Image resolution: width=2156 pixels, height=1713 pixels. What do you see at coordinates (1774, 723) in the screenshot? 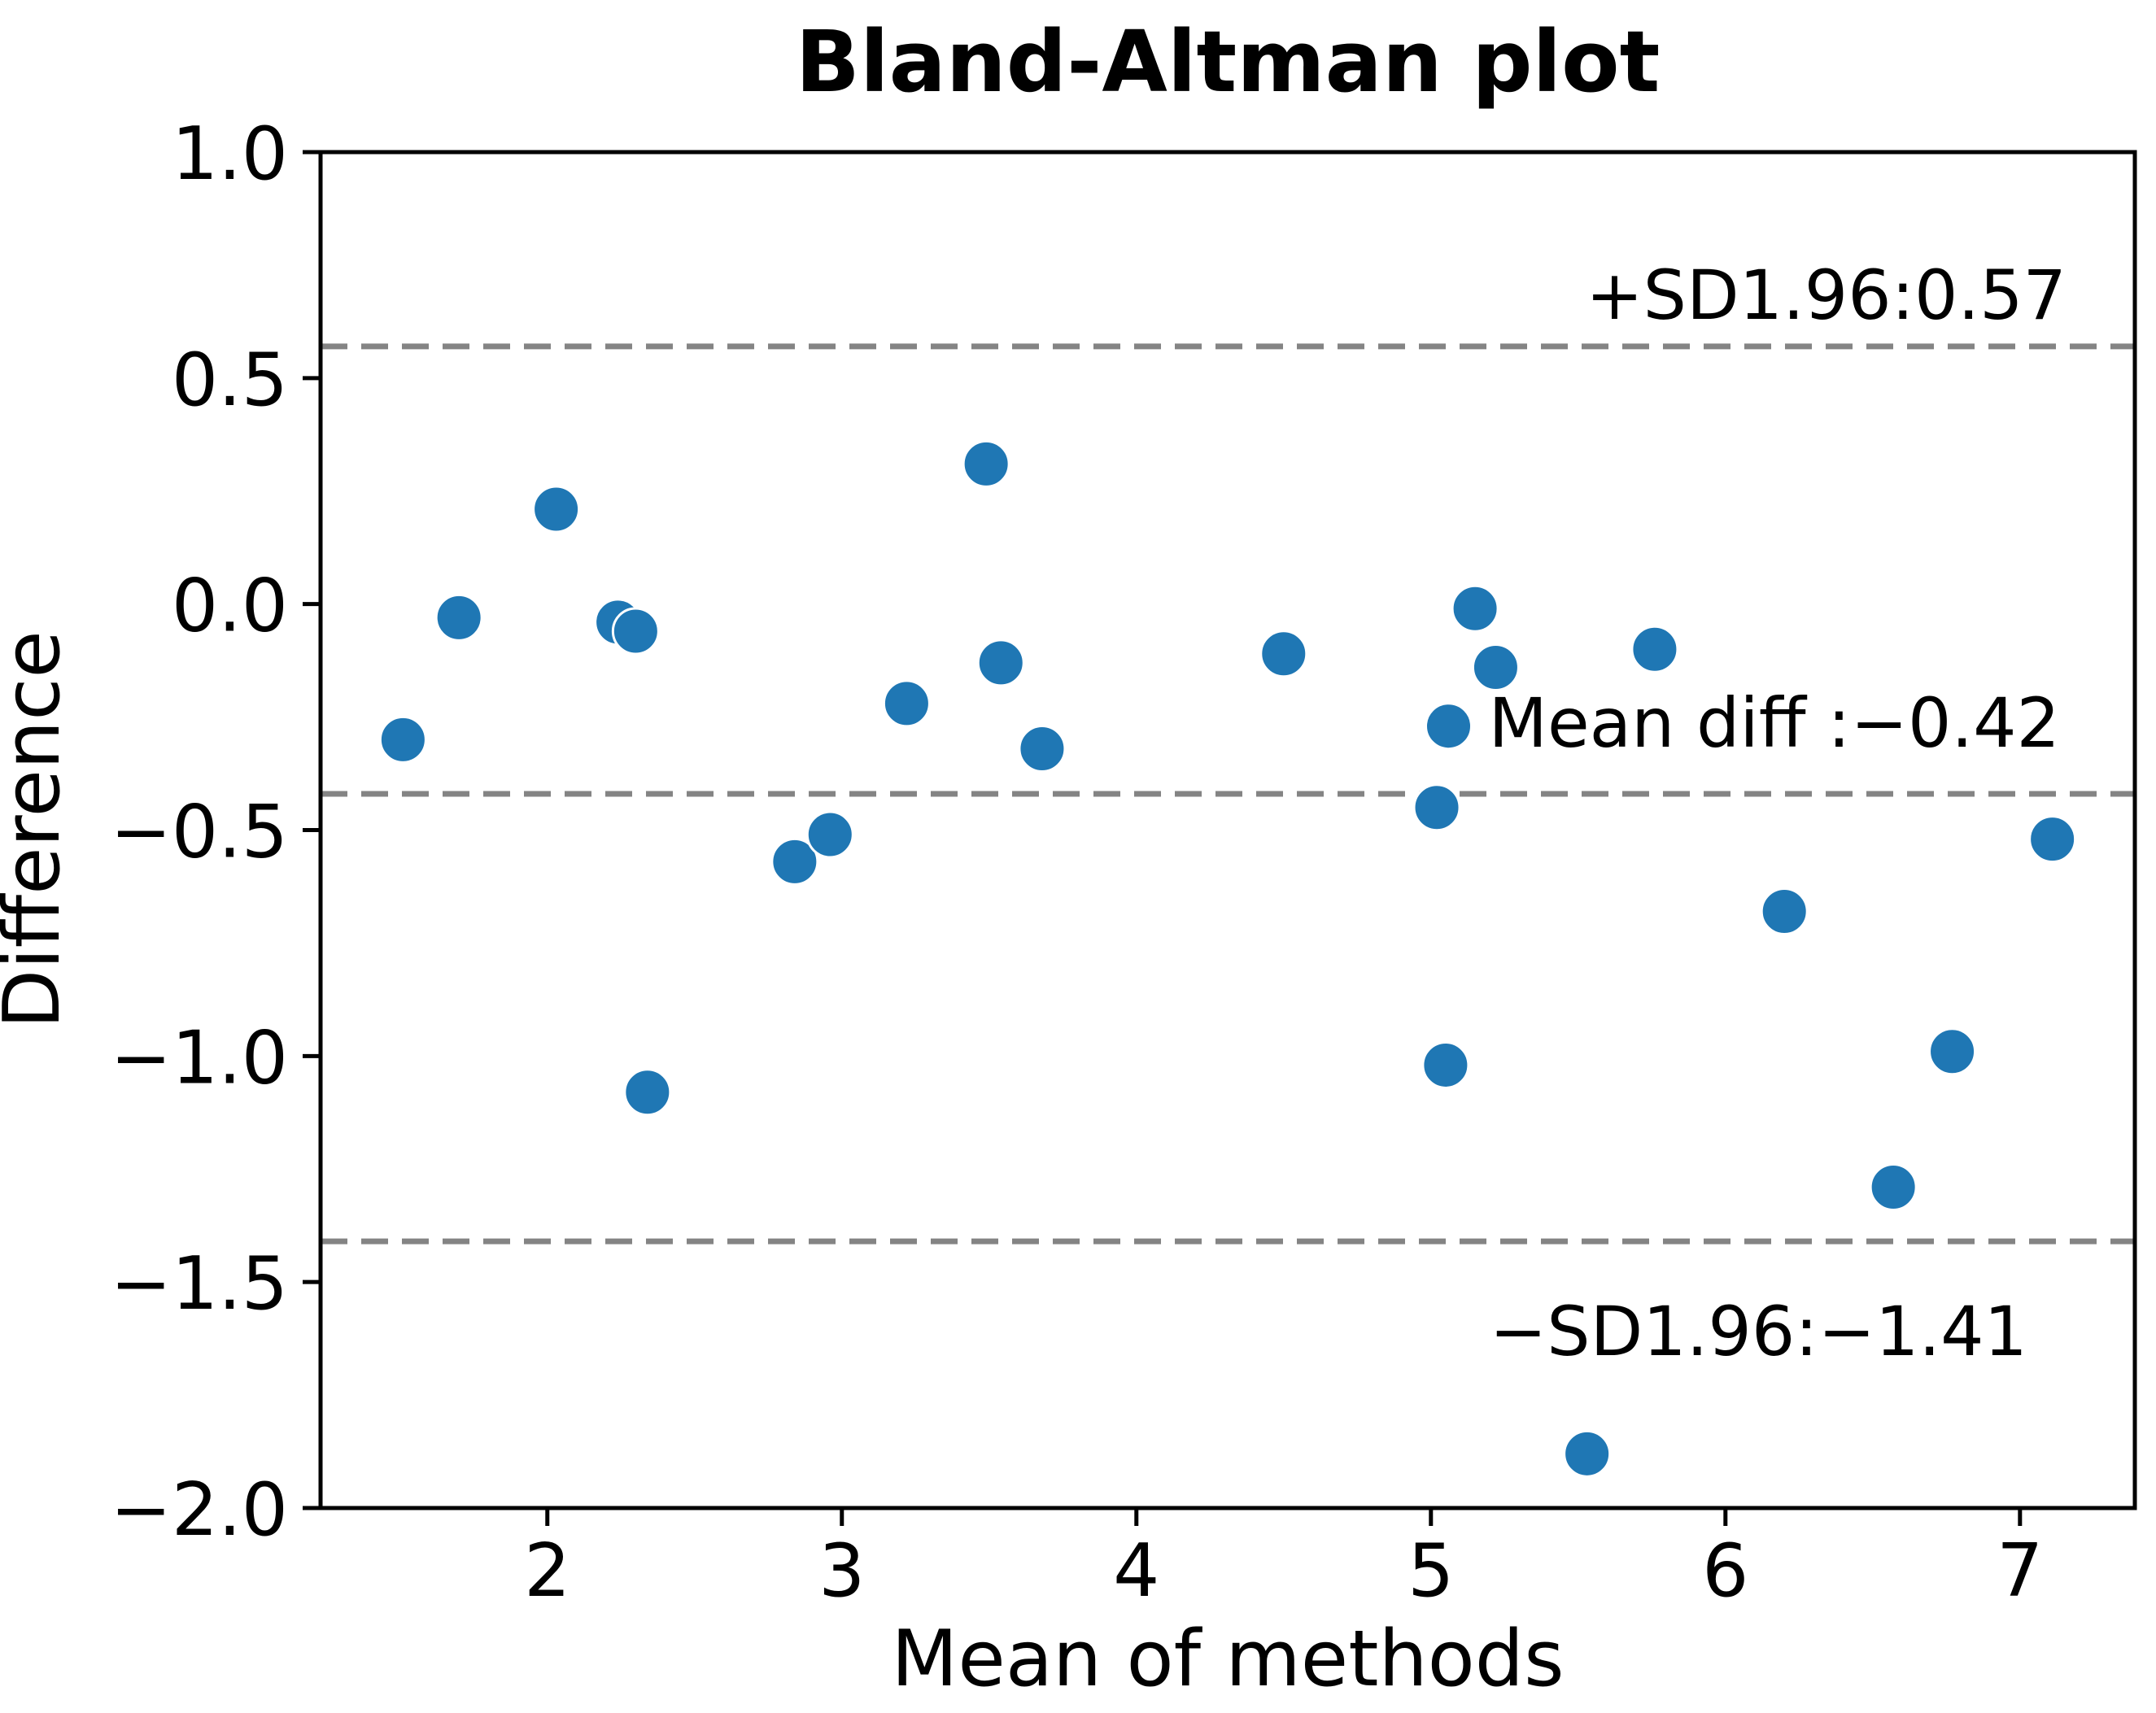
I see `mean-diff-label: Mean diff :−0.42` at bounding box center [1774, 723].